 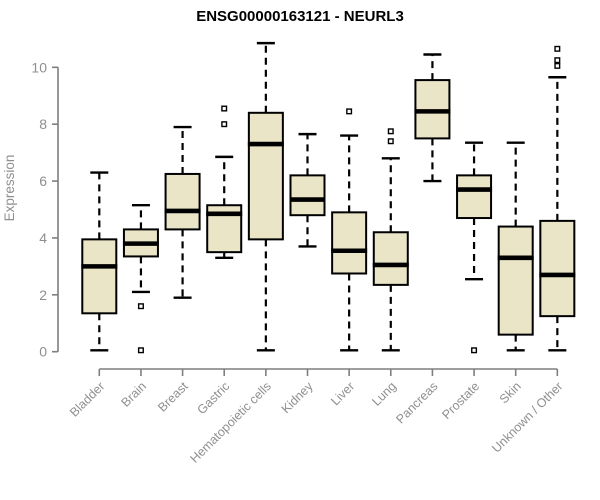 I want to click on box-liver, so click(x=349, y=230).